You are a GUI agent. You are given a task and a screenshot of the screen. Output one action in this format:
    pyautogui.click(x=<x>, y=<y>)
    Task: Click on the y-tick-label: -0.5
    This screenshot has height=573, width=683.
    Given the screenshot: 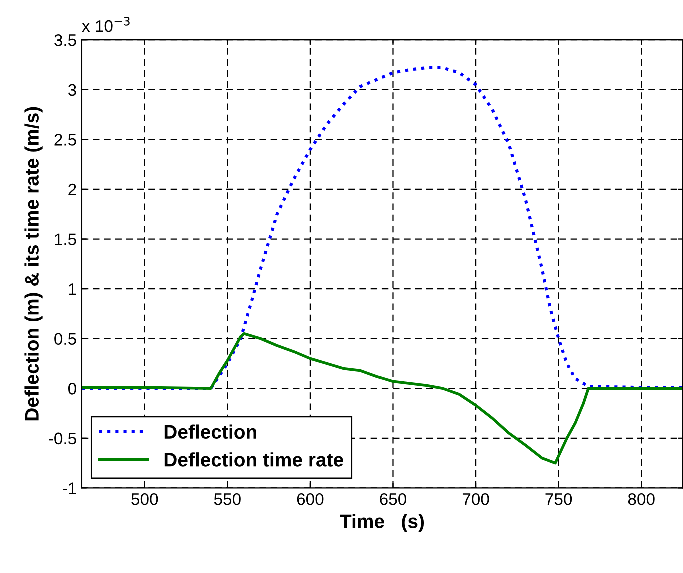 What is the action you would take?
    pyautogui.click(x=62, y=438)
    